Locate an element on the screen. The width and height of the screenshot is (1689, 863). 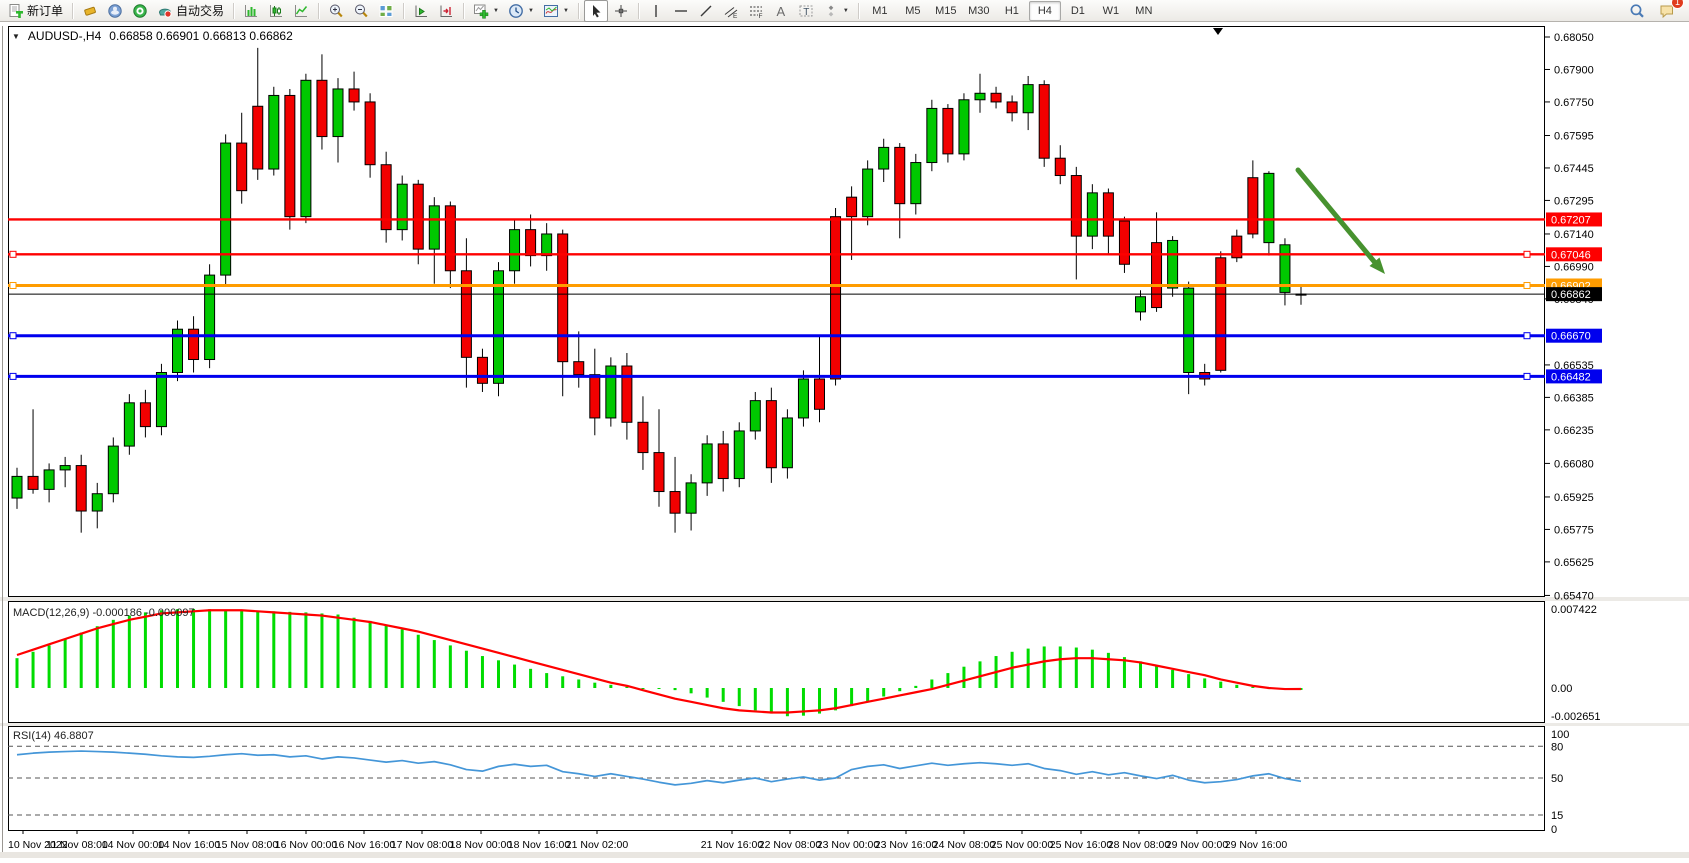
crosshair-button is located at coordinates (621, 11).